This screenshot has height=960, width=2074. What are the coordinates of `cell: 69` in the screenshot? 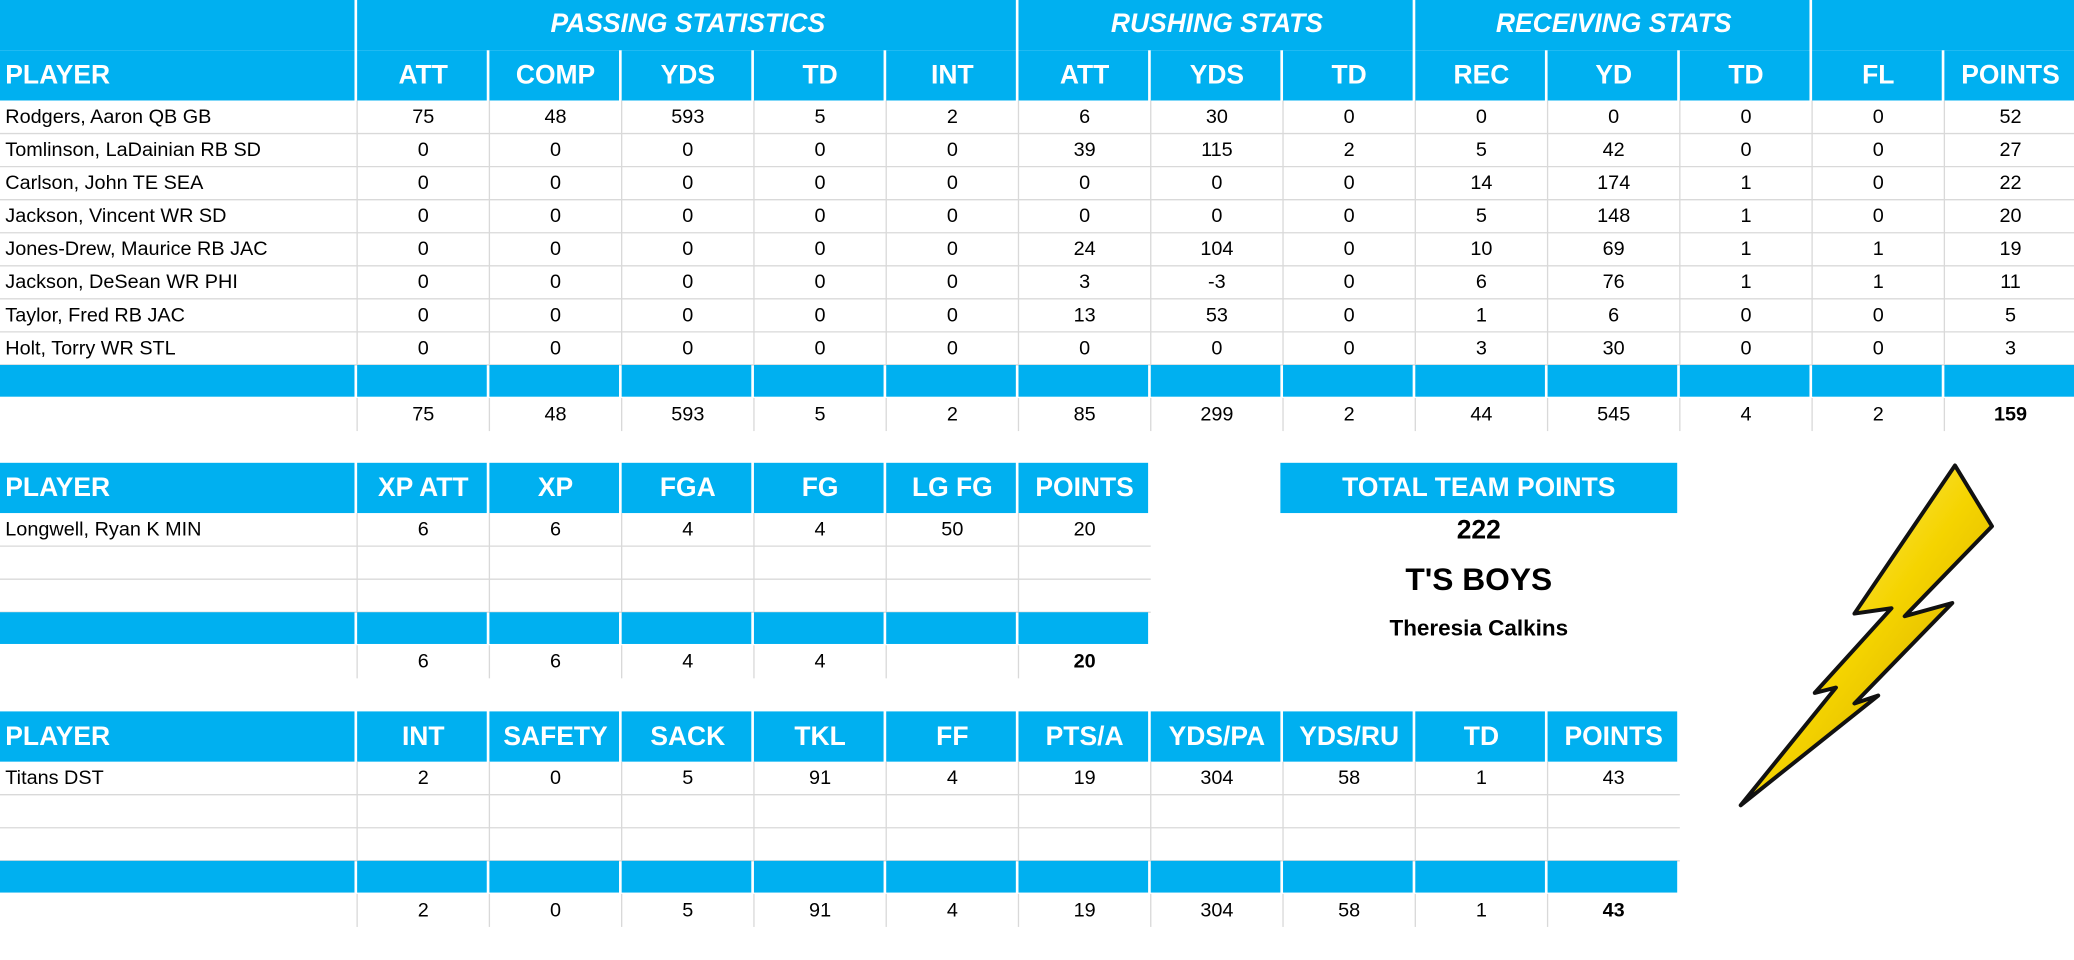 It's located at (1614, 249).